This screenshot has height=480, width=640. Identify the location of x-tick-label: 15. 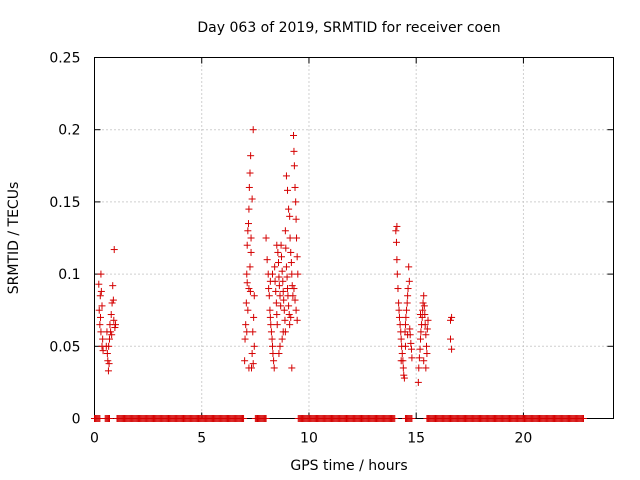
(416, 439).